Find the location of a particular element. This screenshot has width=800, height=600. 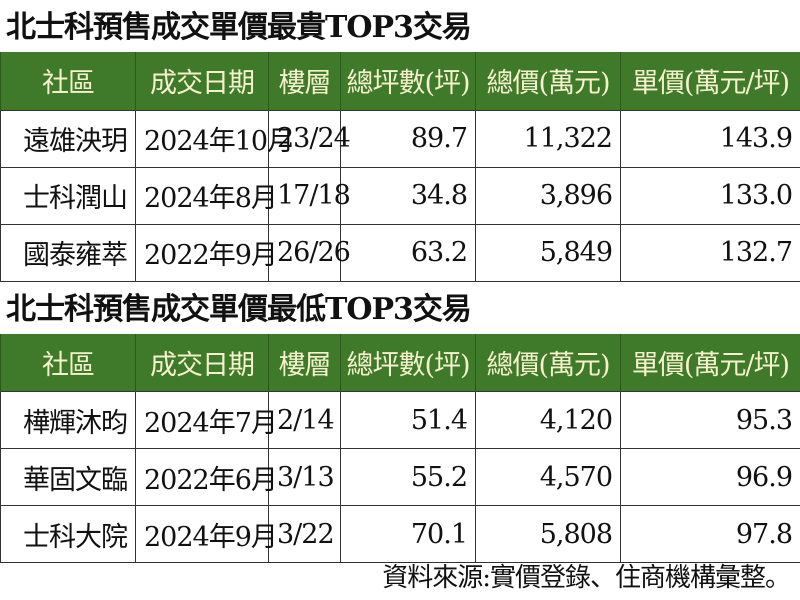

table-cell: 國泰雍萃 is located at coordinates (68, 252).